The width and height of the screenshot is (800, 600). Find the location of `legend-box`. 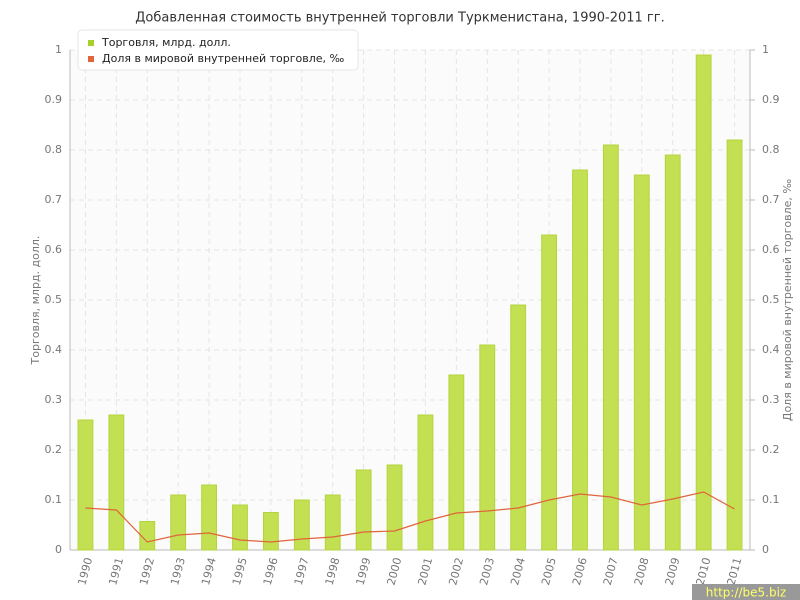

legend-box is located at coordinates (218, 50).